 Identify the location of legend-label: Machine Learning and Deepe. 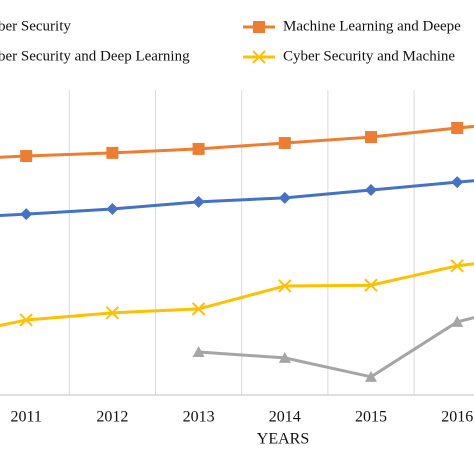
(372, 26).